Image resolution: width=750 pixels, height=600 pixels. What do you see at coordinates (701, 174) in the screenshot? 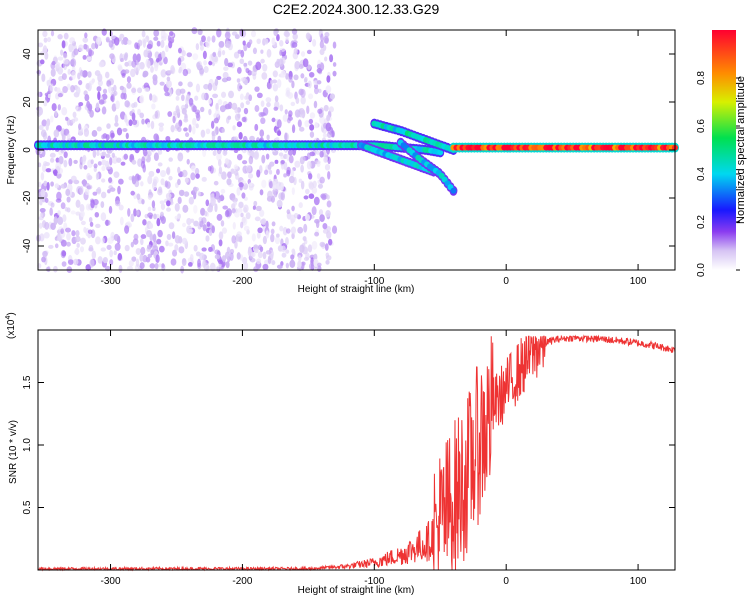
I see `colorbar-tick-label: 0.4` at bounding box center [701, 174].